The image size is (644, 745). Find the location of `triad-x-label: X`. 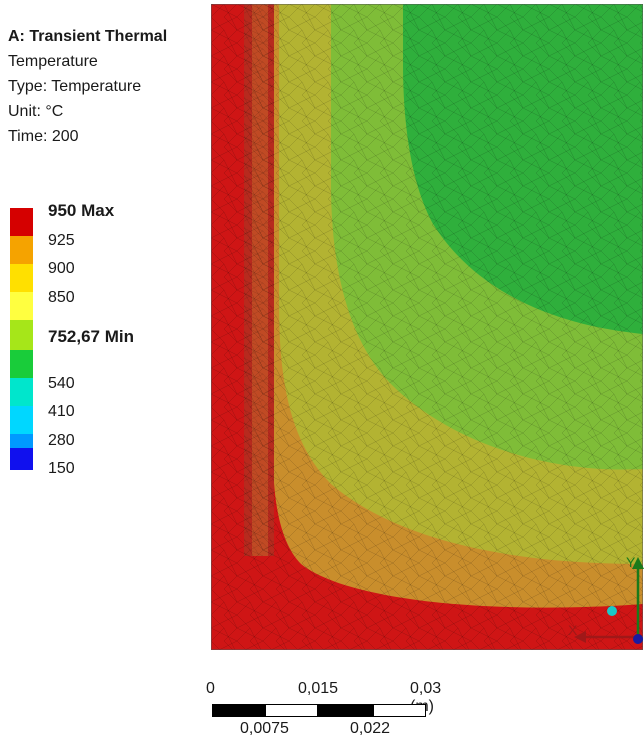

triad-x-label: X is located at coordinates (573, 630).